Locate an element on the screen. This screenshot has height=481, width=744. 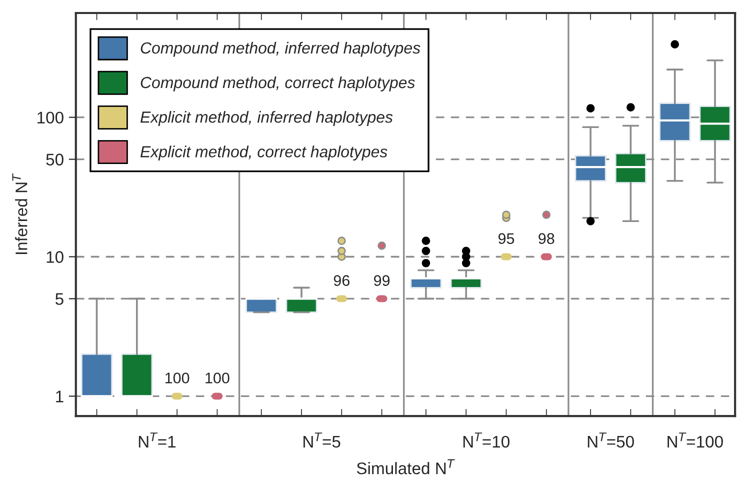
text: 96 is located at coordinates (342, 280).